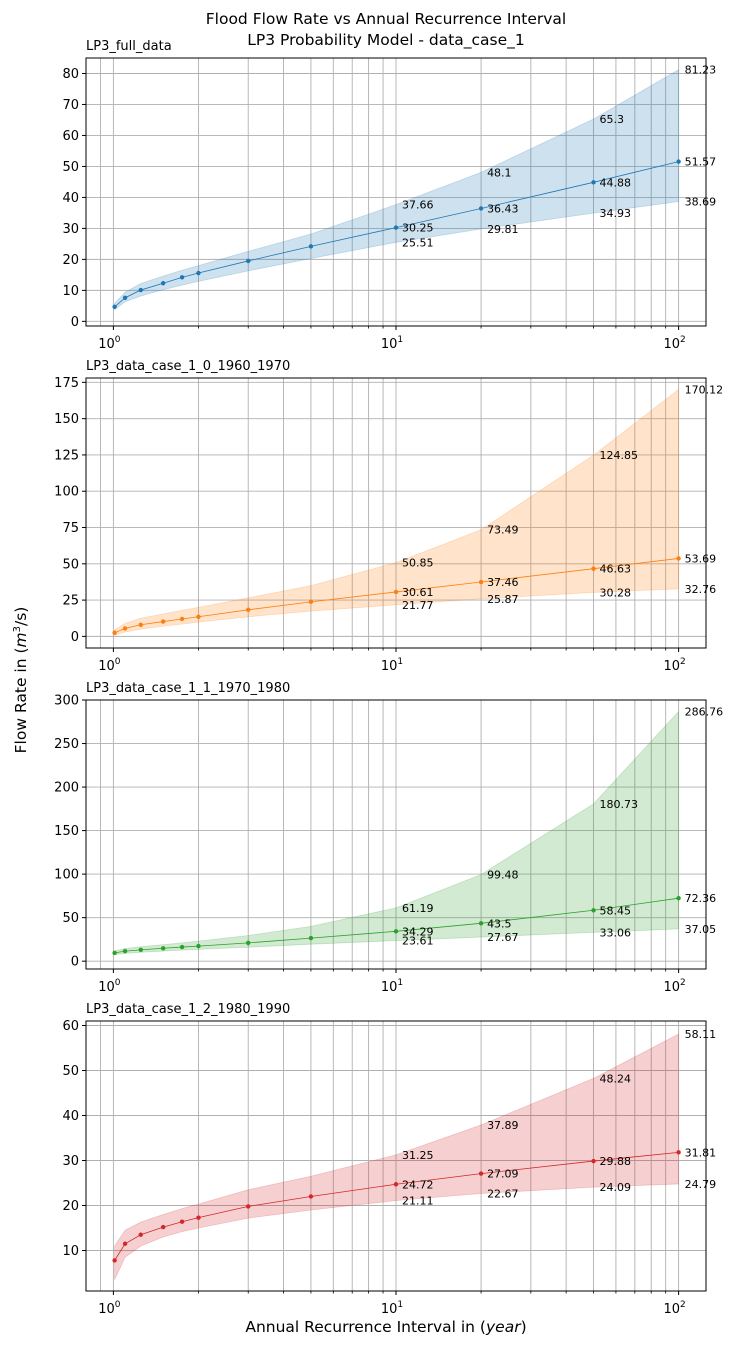 This screenshot has width=733, height=1348. I want to click on value-annotation: 29.88, so click(616, 1161).